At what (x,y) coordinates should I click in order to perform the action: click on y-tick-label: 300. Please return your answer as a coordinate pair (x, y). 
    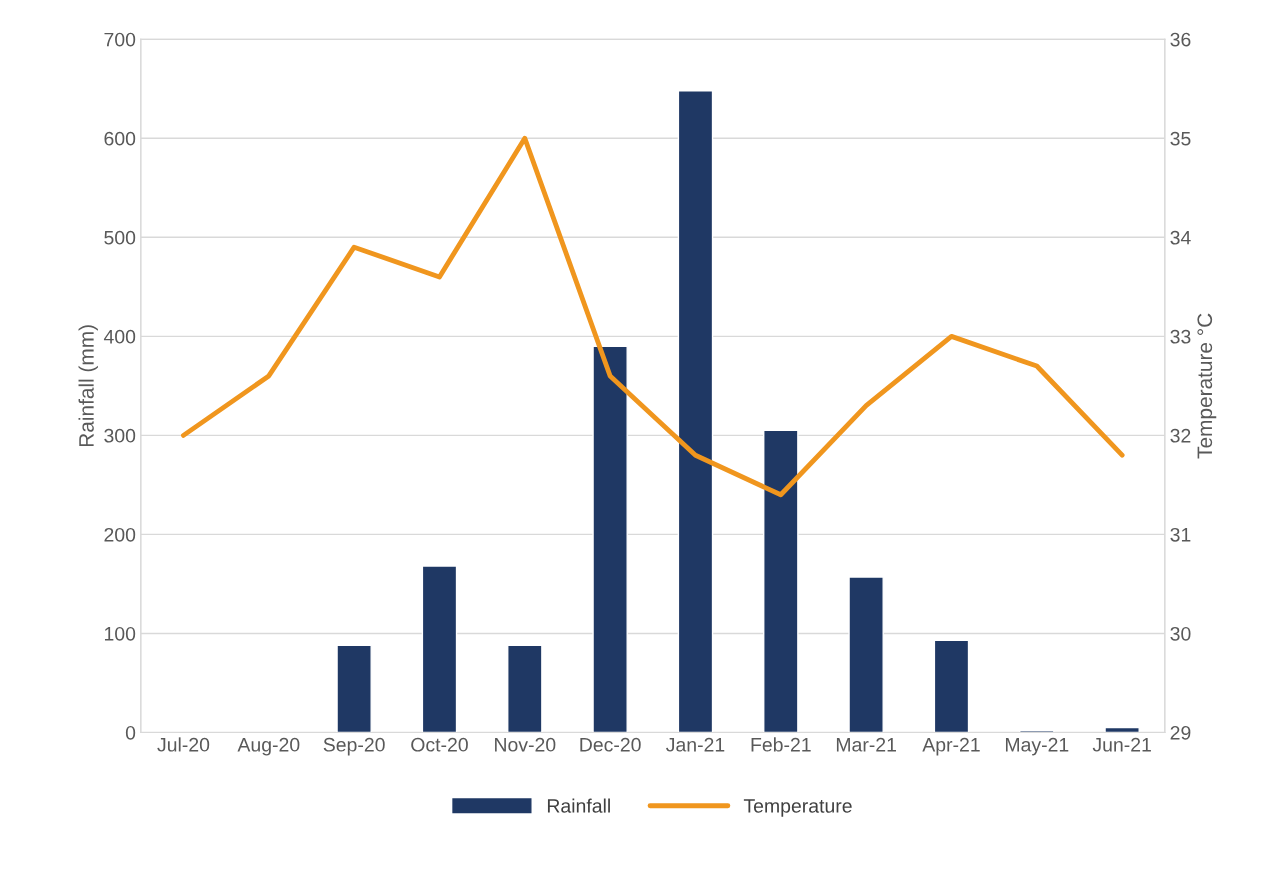
    Looking at the image, I should click on (120, 435).